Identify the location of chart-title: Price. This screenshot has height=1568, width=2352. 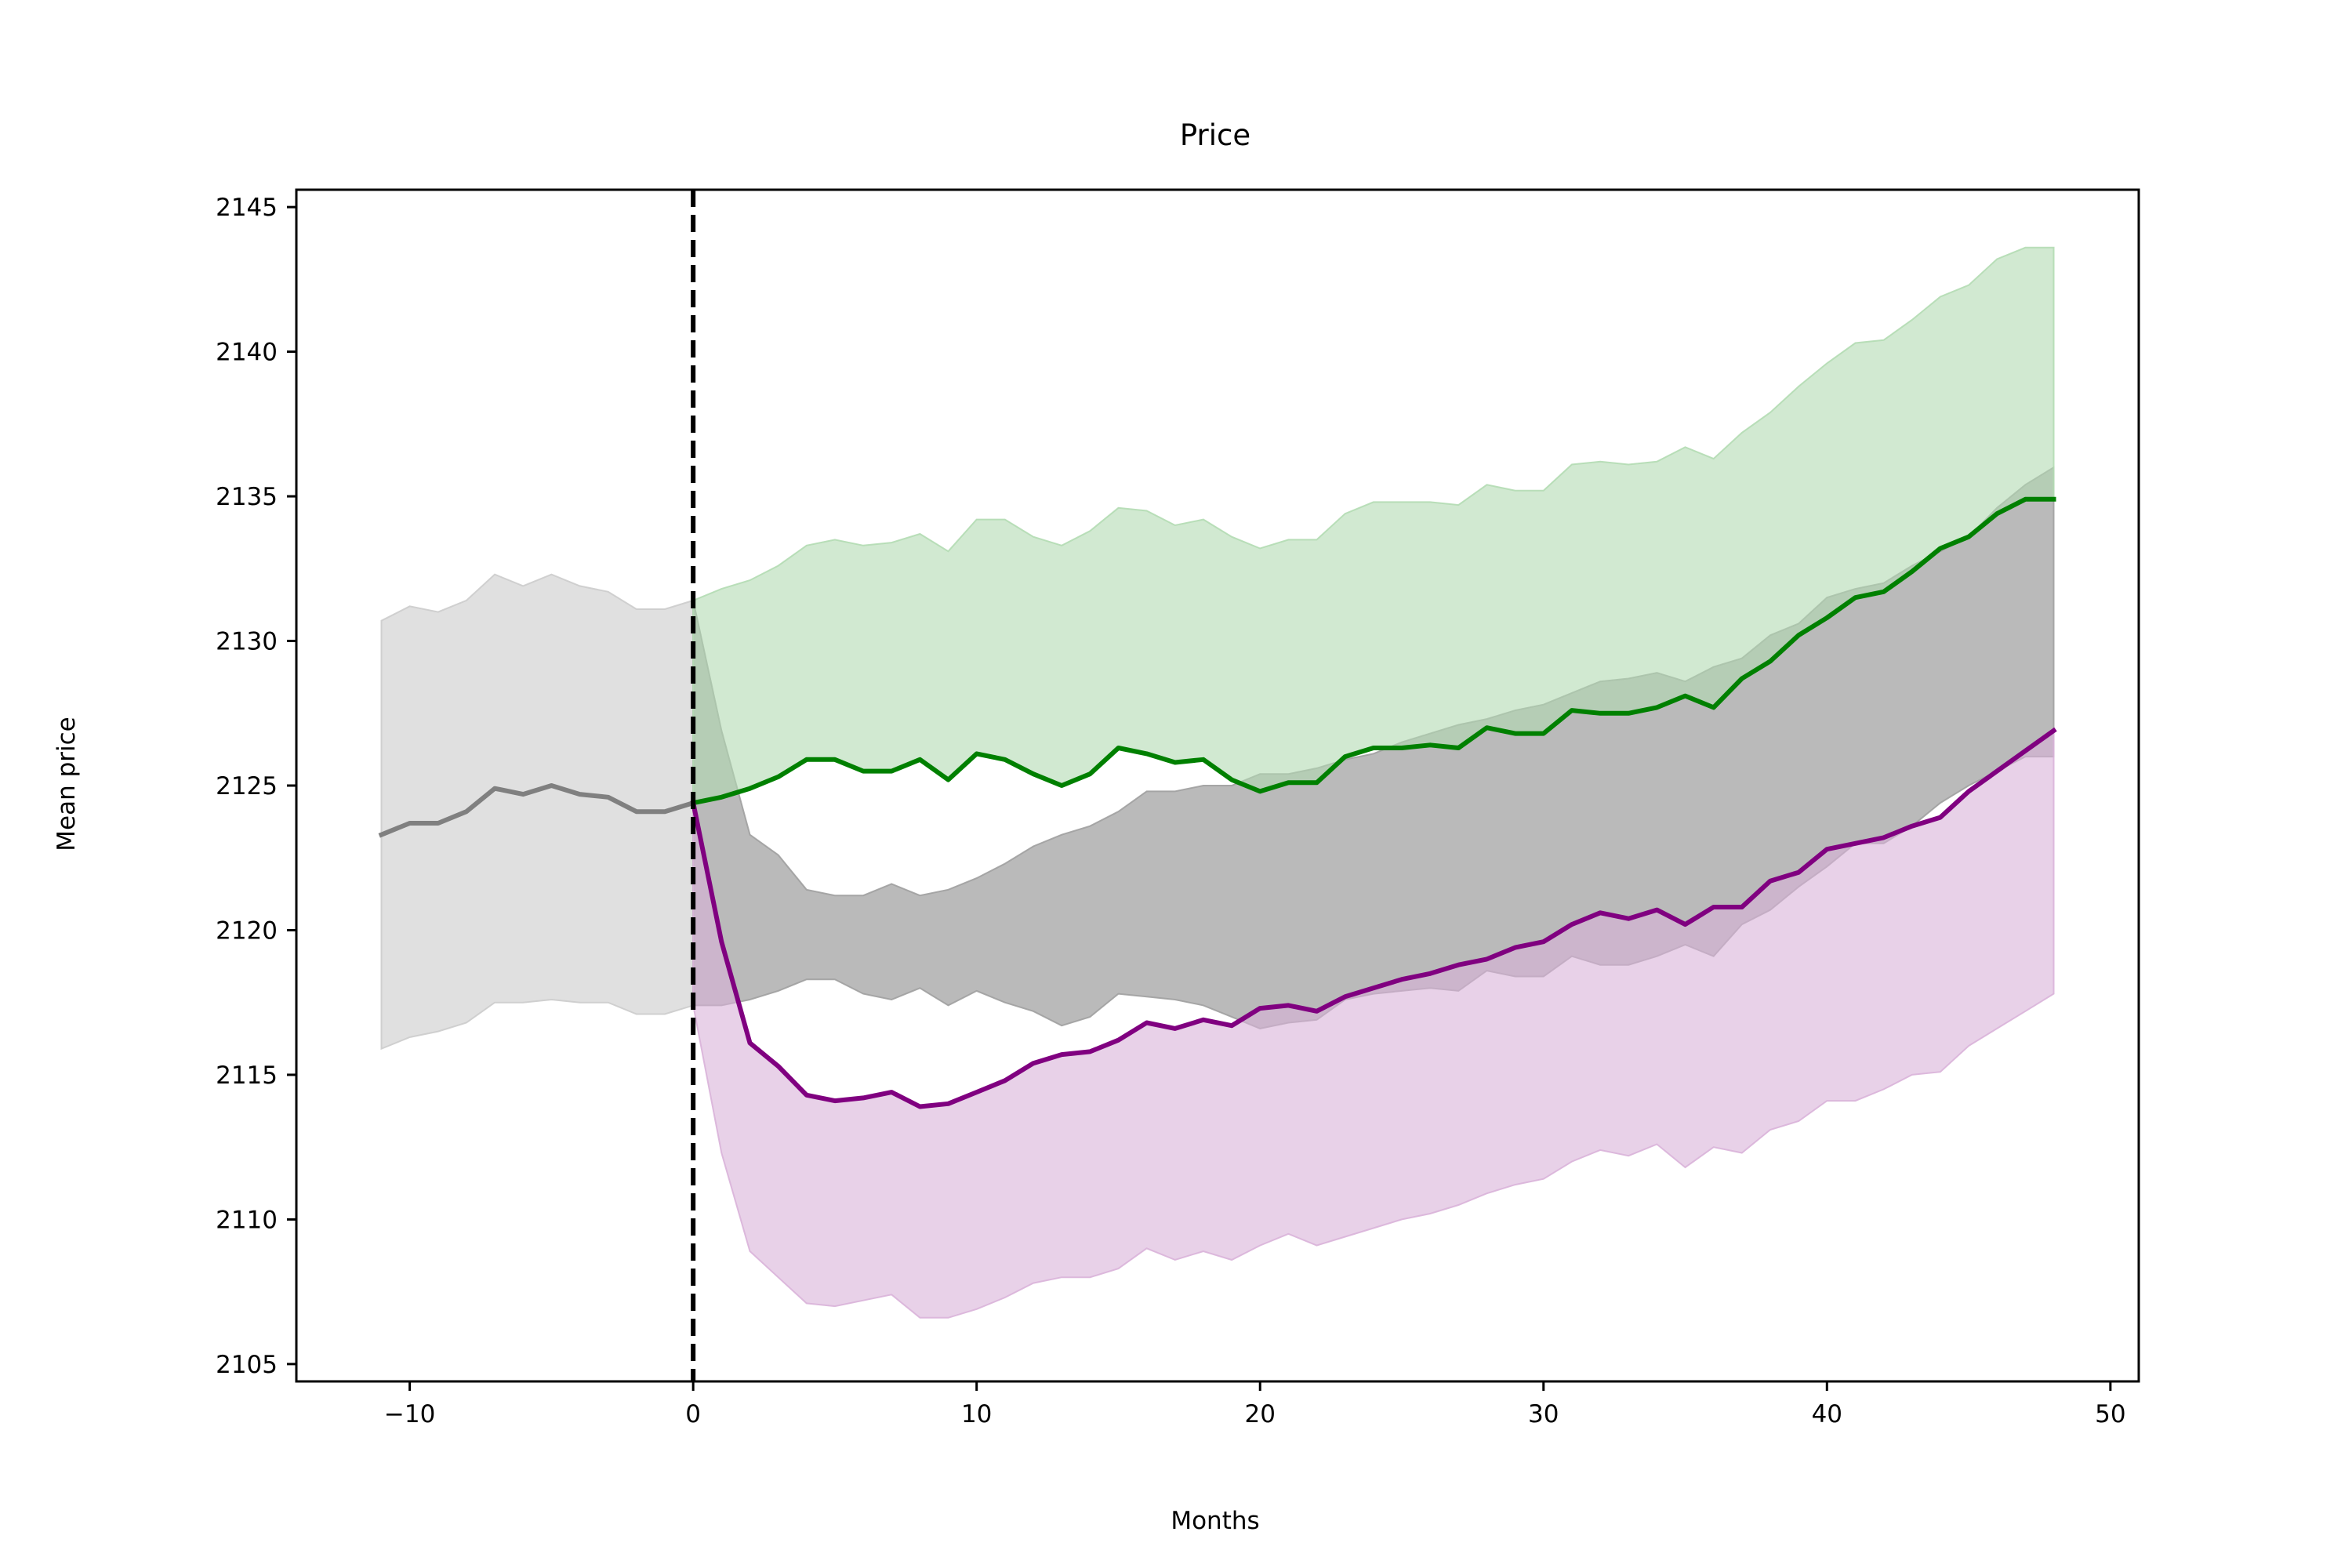
(1215, 135).